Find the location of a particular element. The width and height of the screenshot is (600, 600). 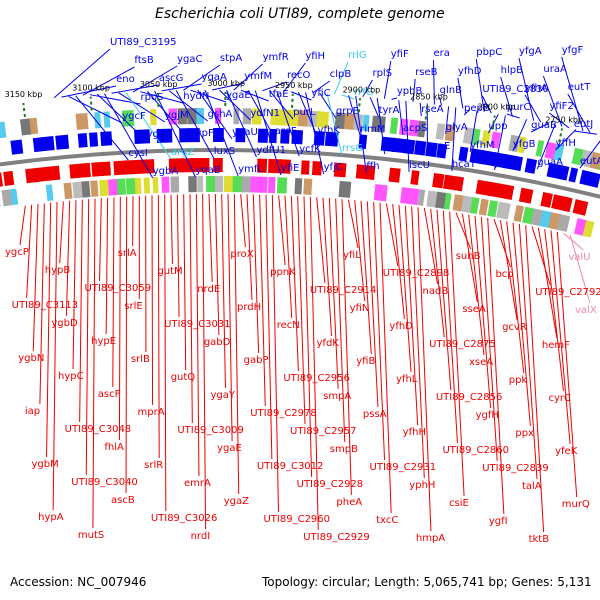

reverse-gene-label: srlA is located at coordinates (127, 253).